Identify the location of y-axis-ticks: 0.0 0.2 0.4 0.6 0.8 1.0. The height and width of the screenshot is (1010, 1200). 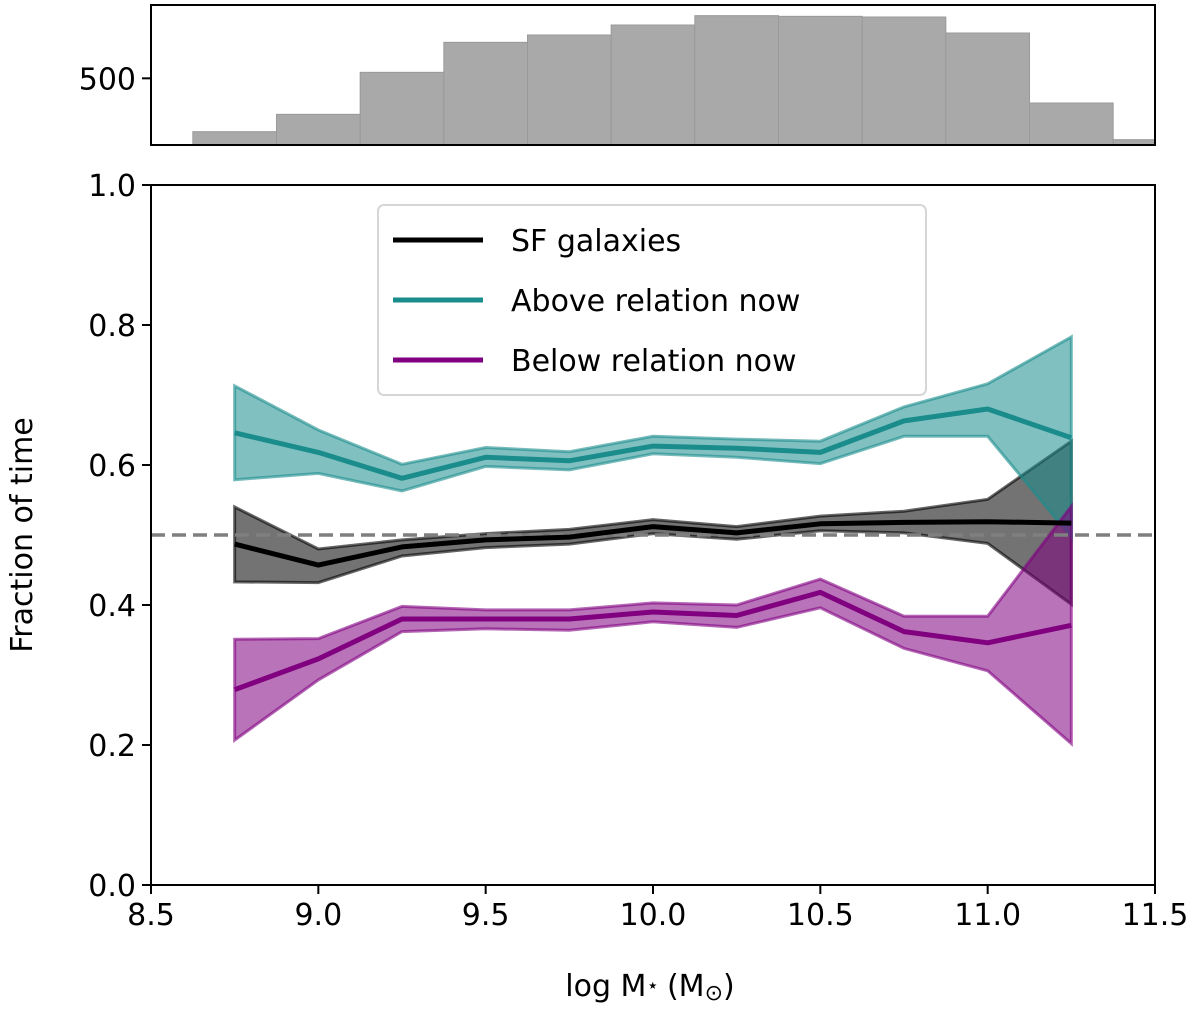
(119, 536).